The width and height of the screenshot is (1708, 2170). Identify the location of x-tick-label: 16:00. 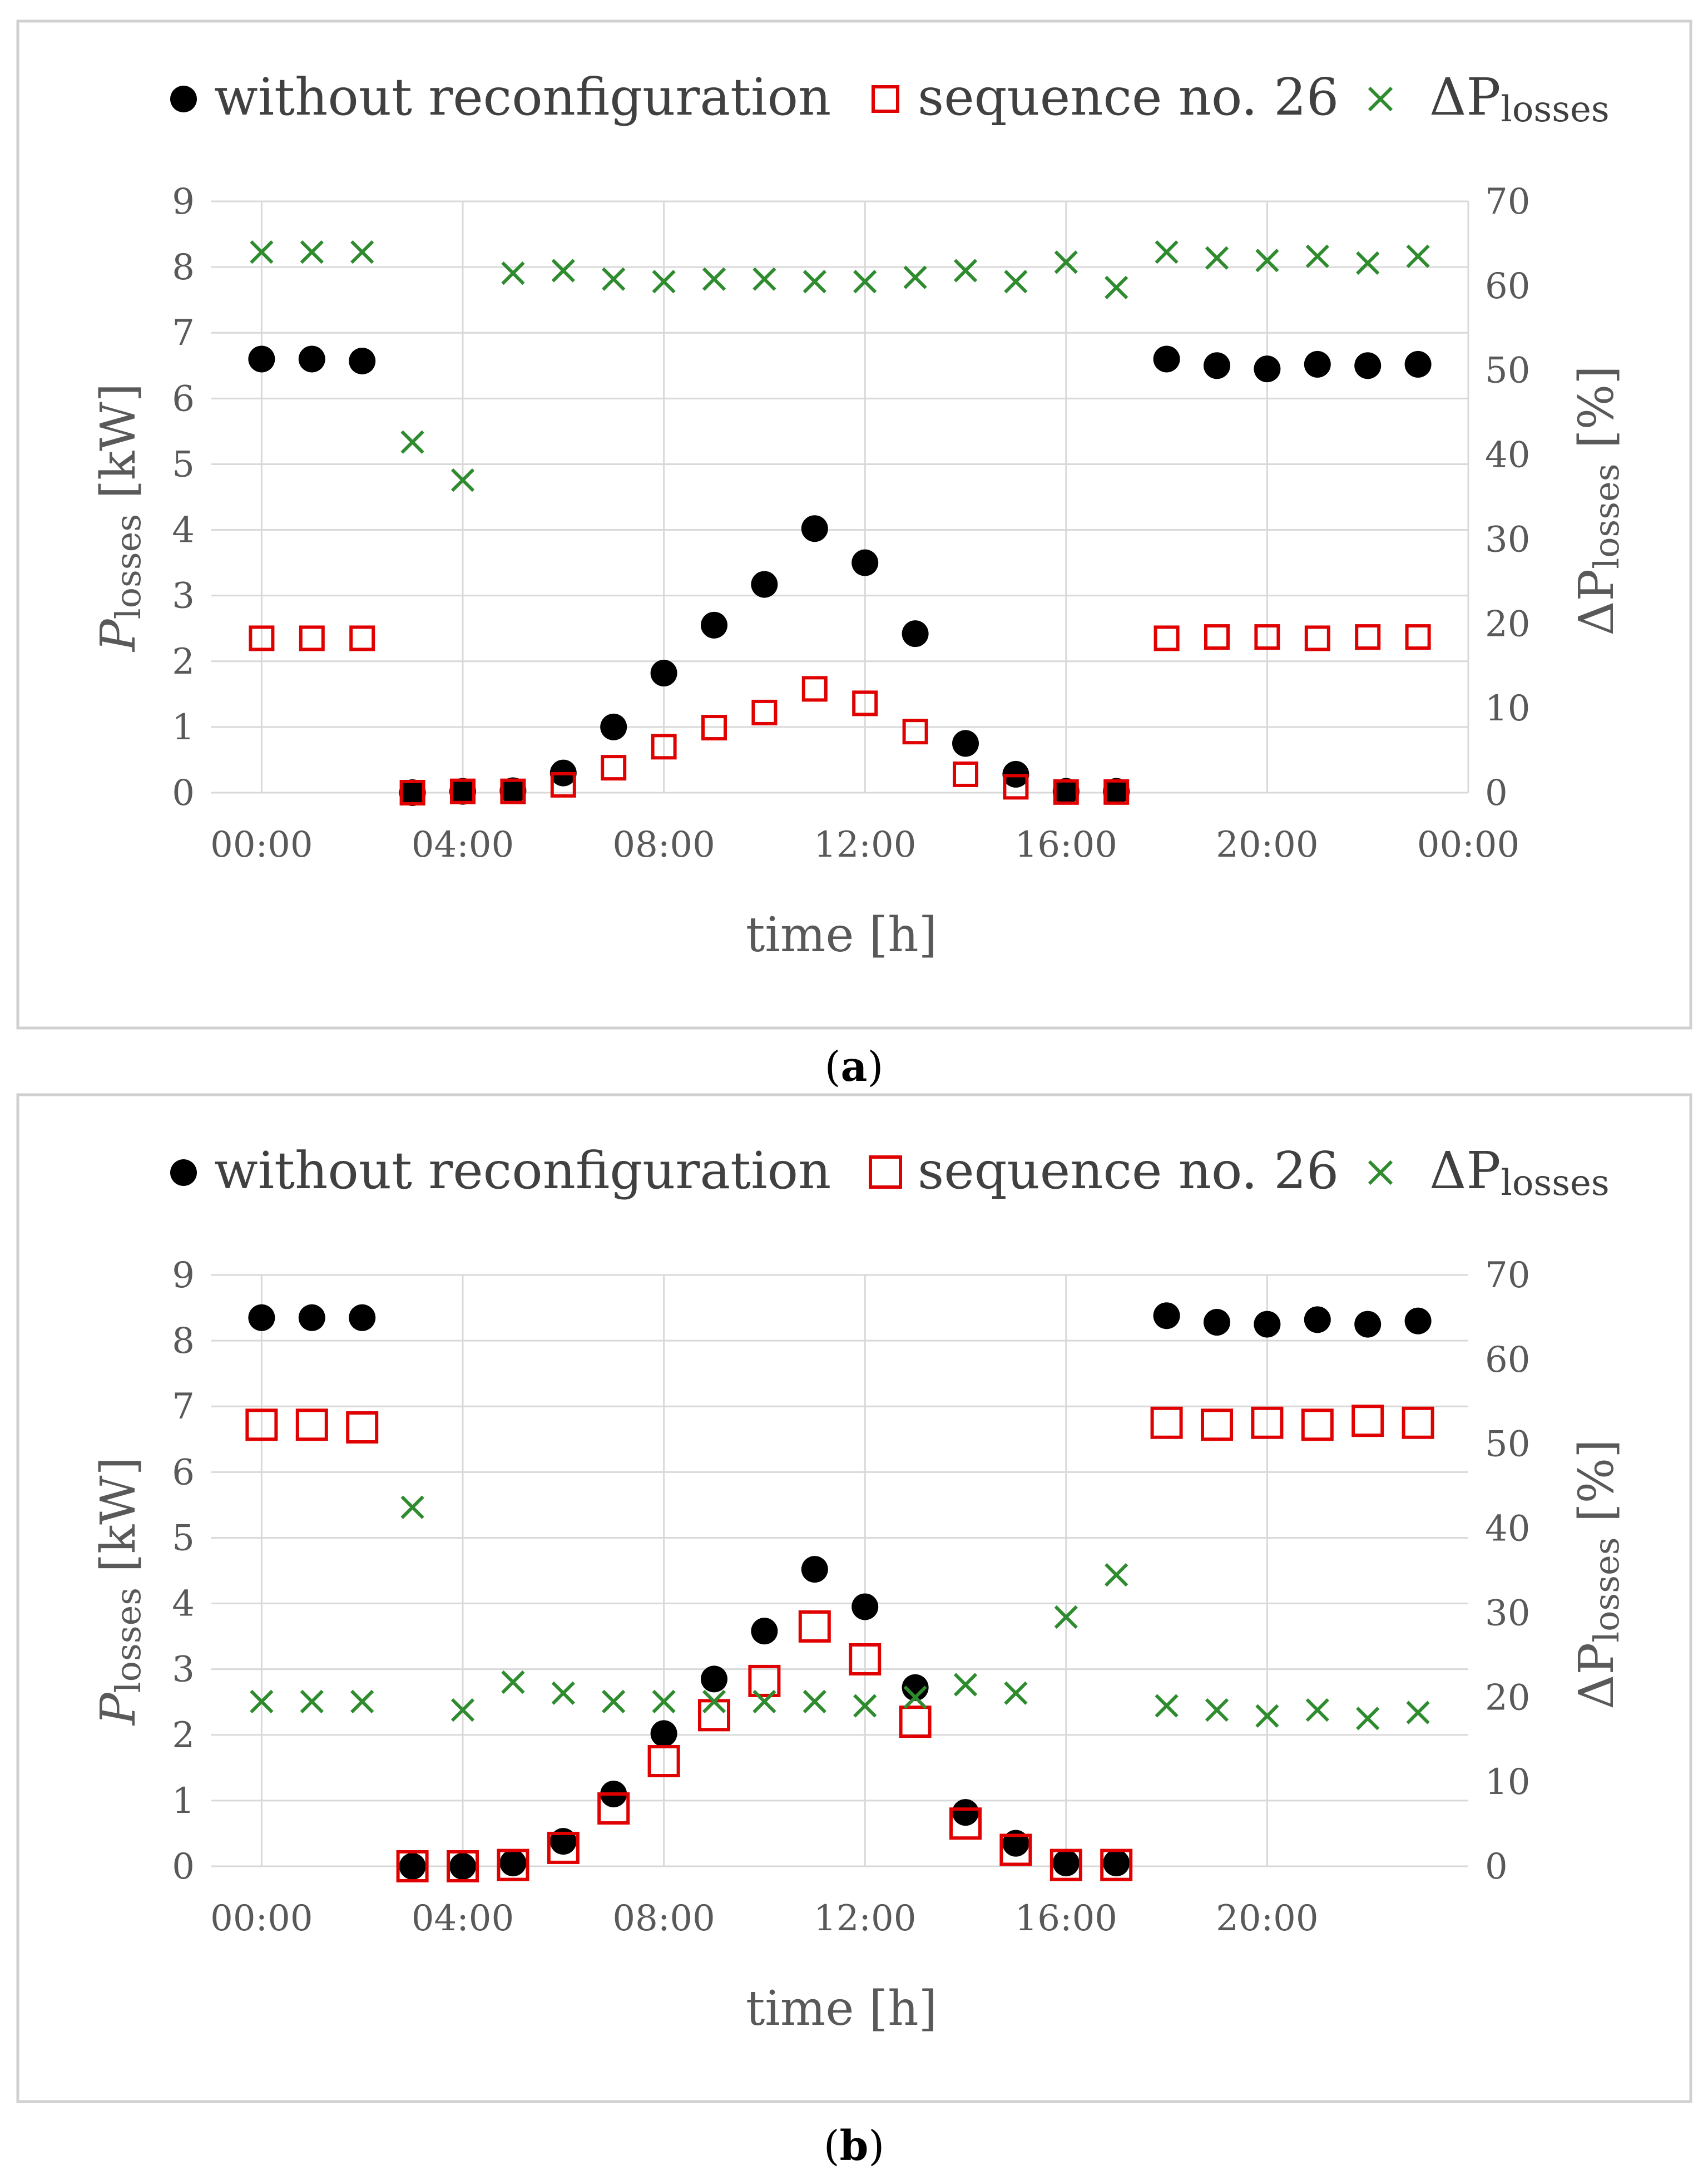
(1066, 845).